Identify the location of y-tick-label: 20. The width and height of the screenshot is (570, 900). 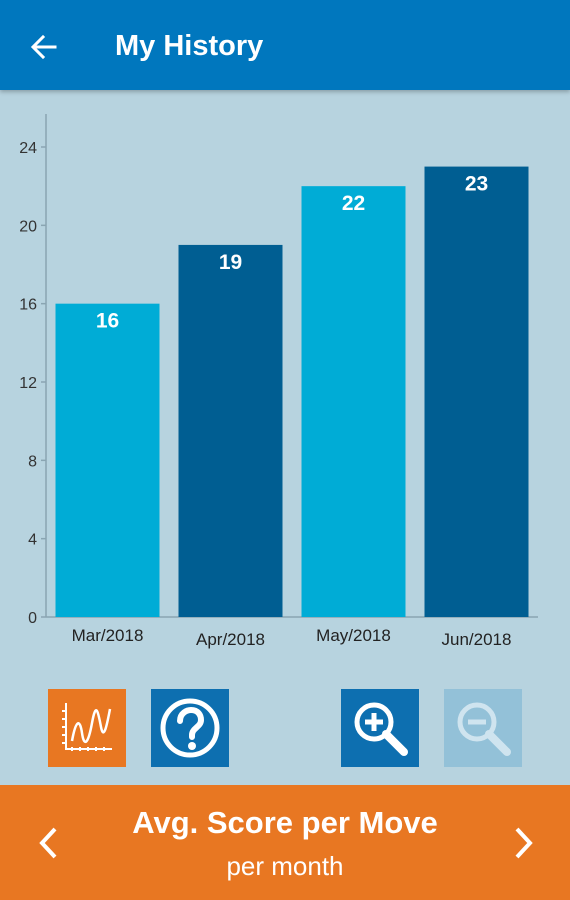
(28, 226).